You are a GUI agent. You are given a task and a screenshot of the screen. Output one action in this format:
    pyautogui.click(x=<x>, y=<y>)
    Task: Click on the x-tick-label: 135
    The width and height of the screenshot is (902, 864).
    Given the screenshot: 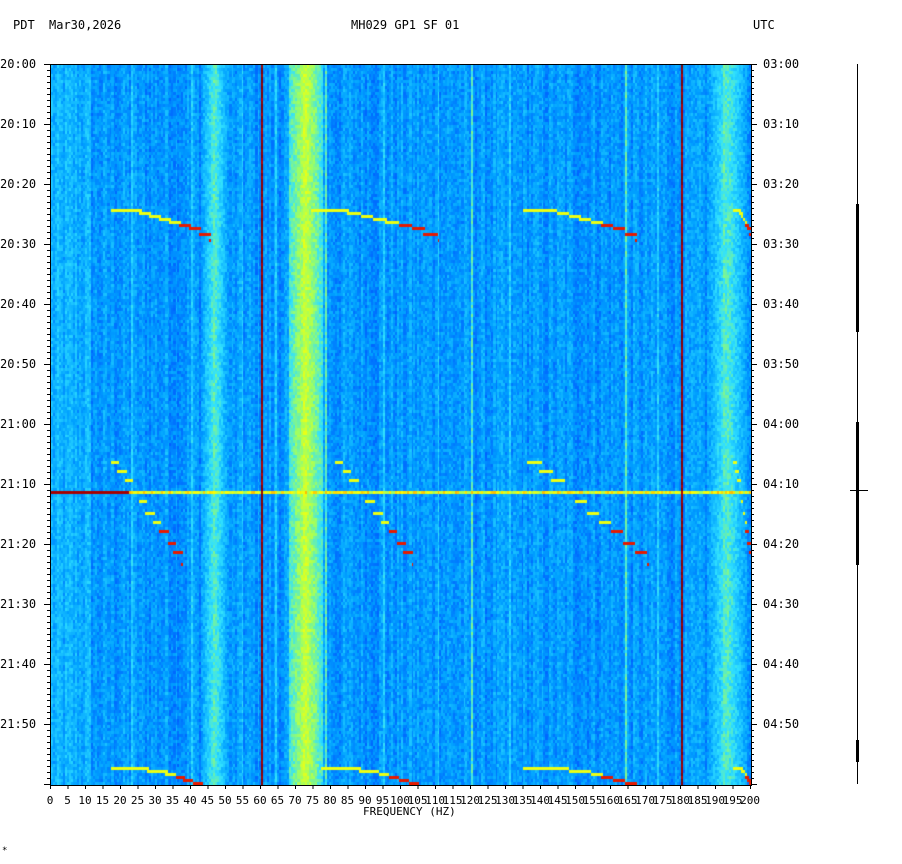 What is the action you would take?
    pyautogui.click(x=522, y=800)
    